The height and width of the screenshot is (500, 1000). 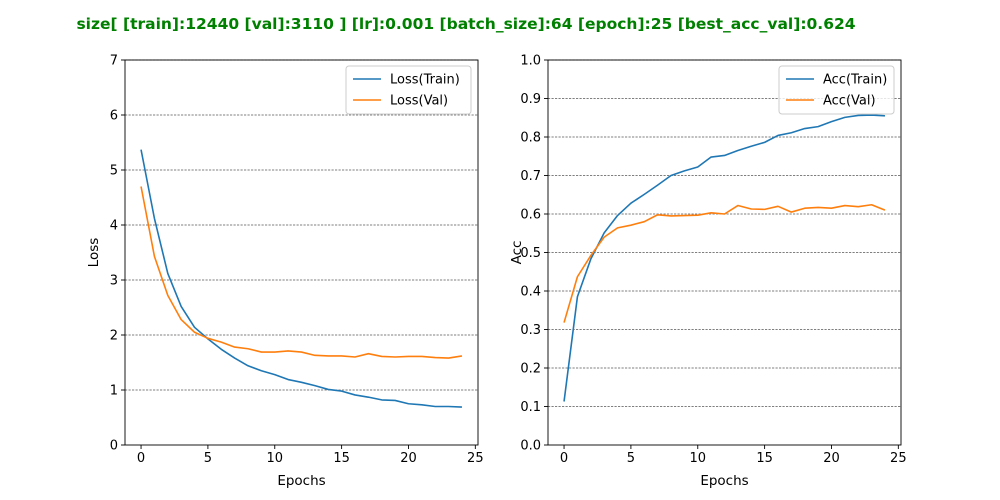 I want to click on chart-1-xtick-label: 10, so click(x=274, y=458).